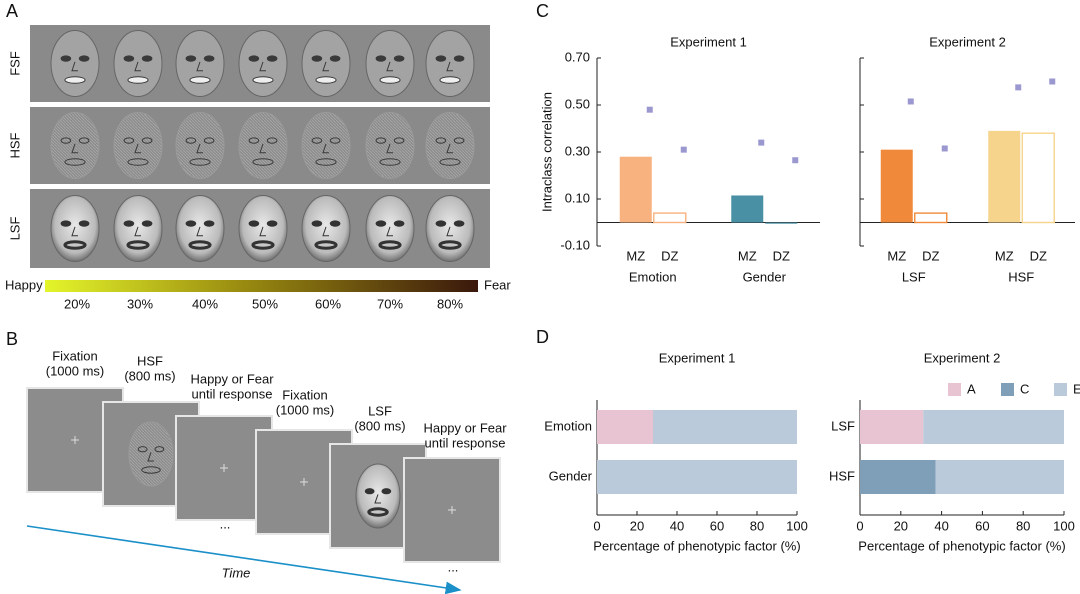 The image size is (1080, 594). I want to click on legend-swatch, so click(1007, 389).